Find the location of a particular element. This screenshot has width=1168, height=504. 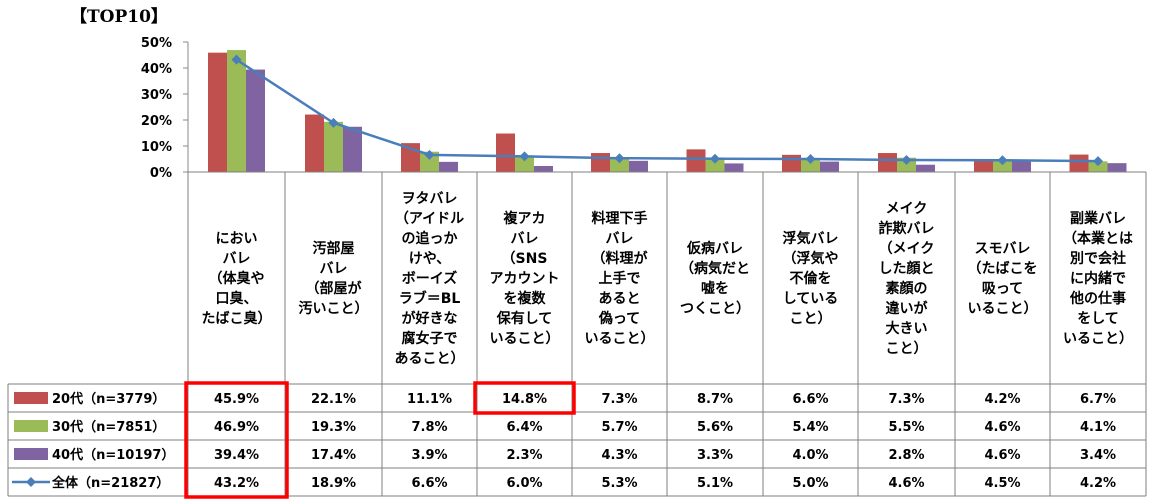

data-label: 3.4% is located at coordinates (1098, 455).